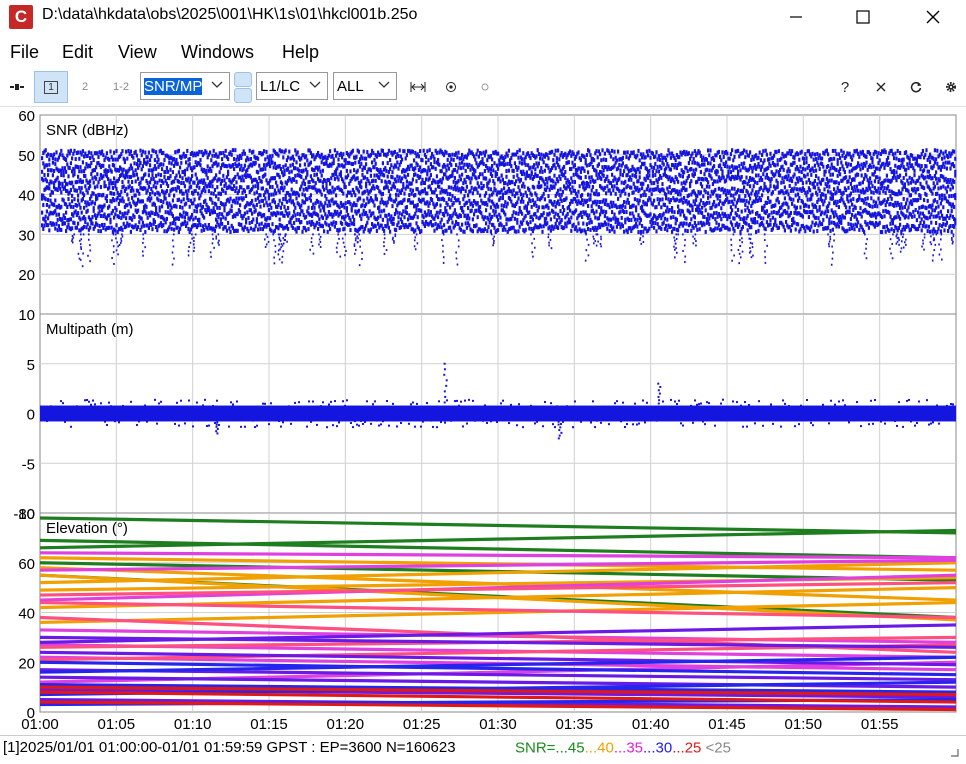  I want to click on plot-type-select: SNR/MP, so click(185, 86).